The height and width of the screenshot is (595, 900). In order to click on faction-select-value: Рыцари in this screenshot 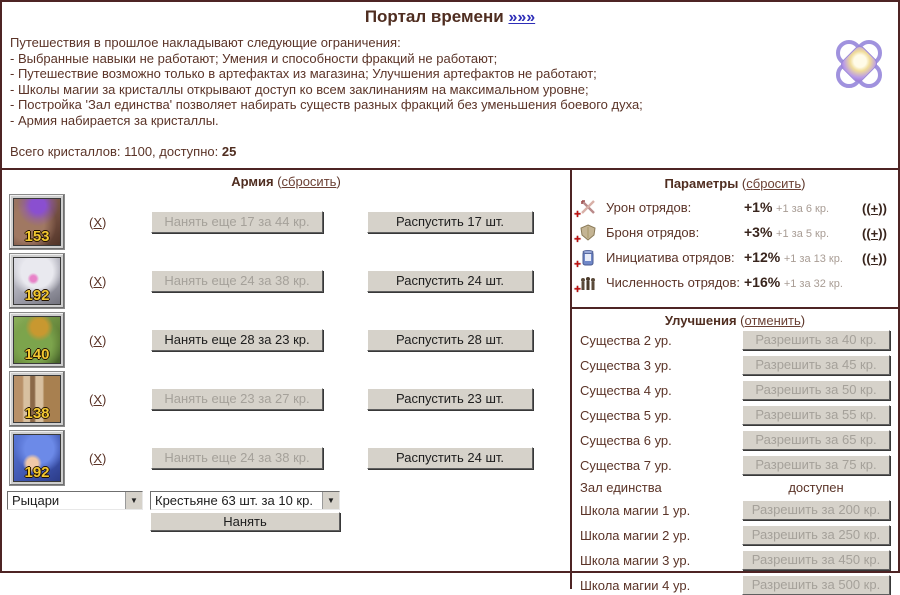, I will do `click(36, 500)`.